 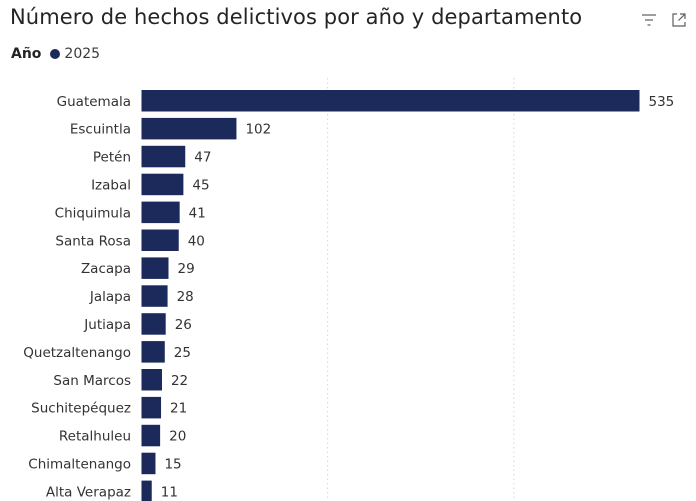 I want to click on data-label: 41, so click(x=197, y=213).